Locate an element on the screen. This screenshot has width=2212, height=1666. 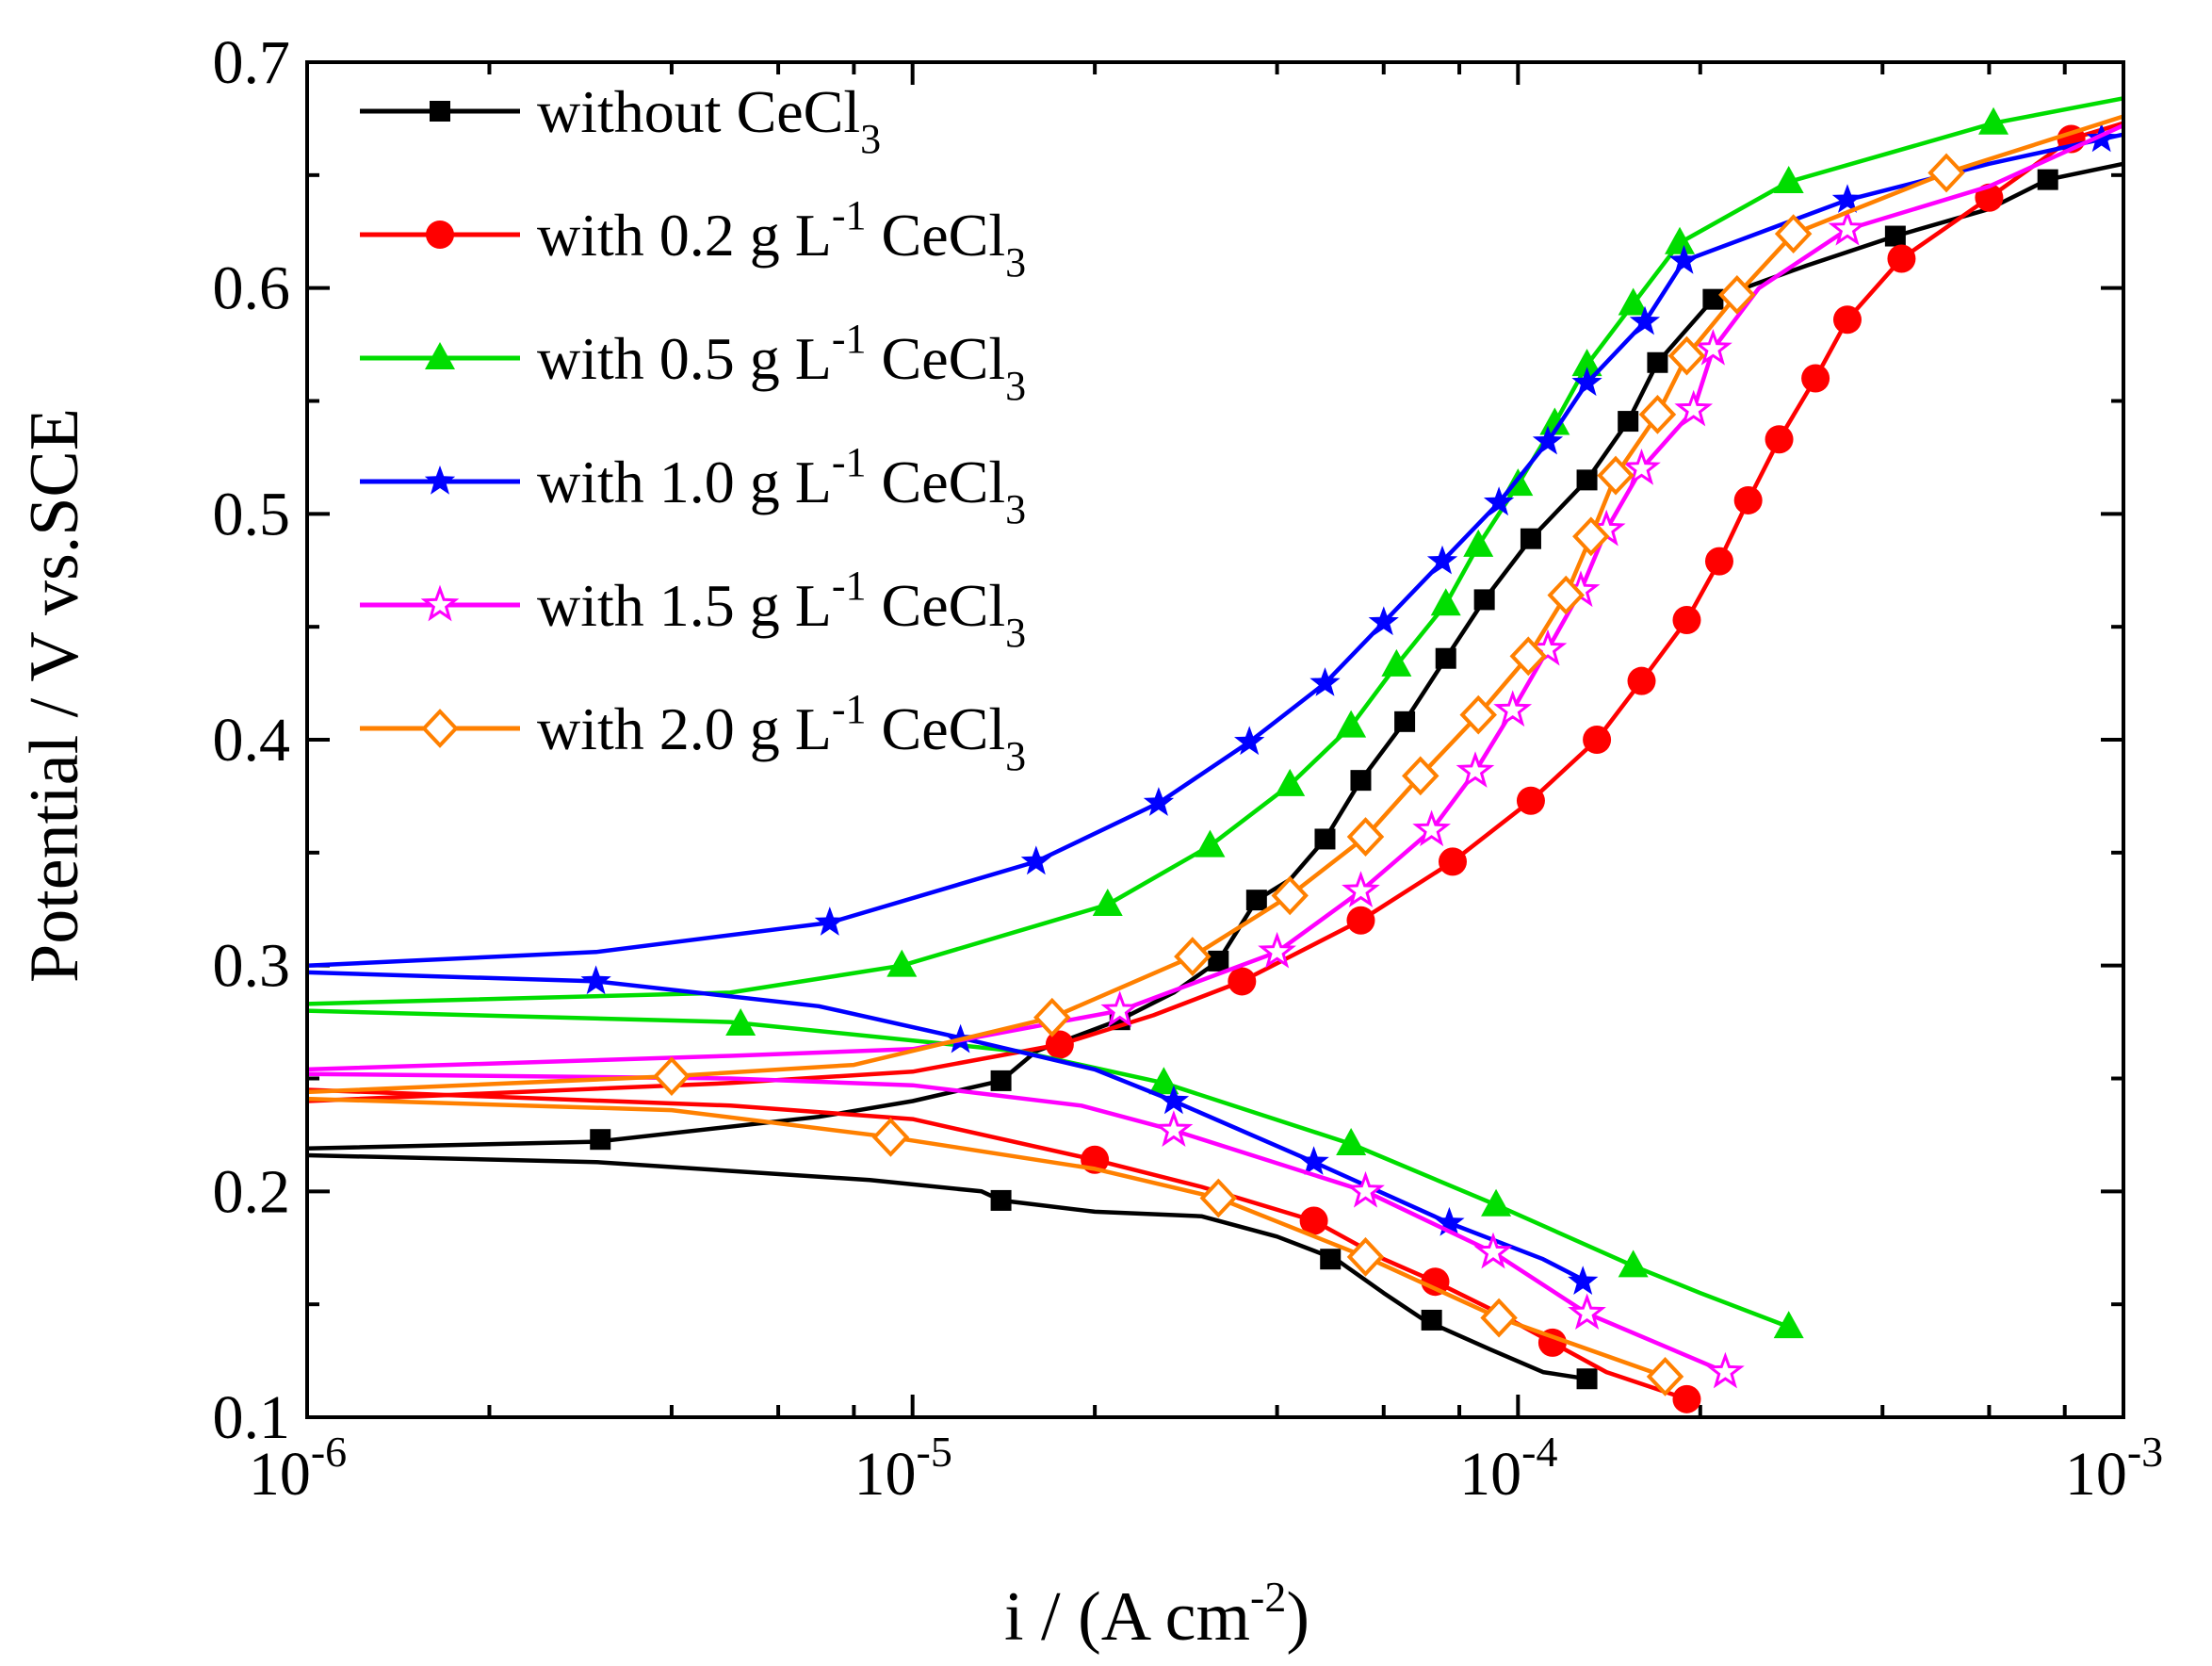
x-tick-label: 10⁻³ is located at coordinates (2114, 1468).